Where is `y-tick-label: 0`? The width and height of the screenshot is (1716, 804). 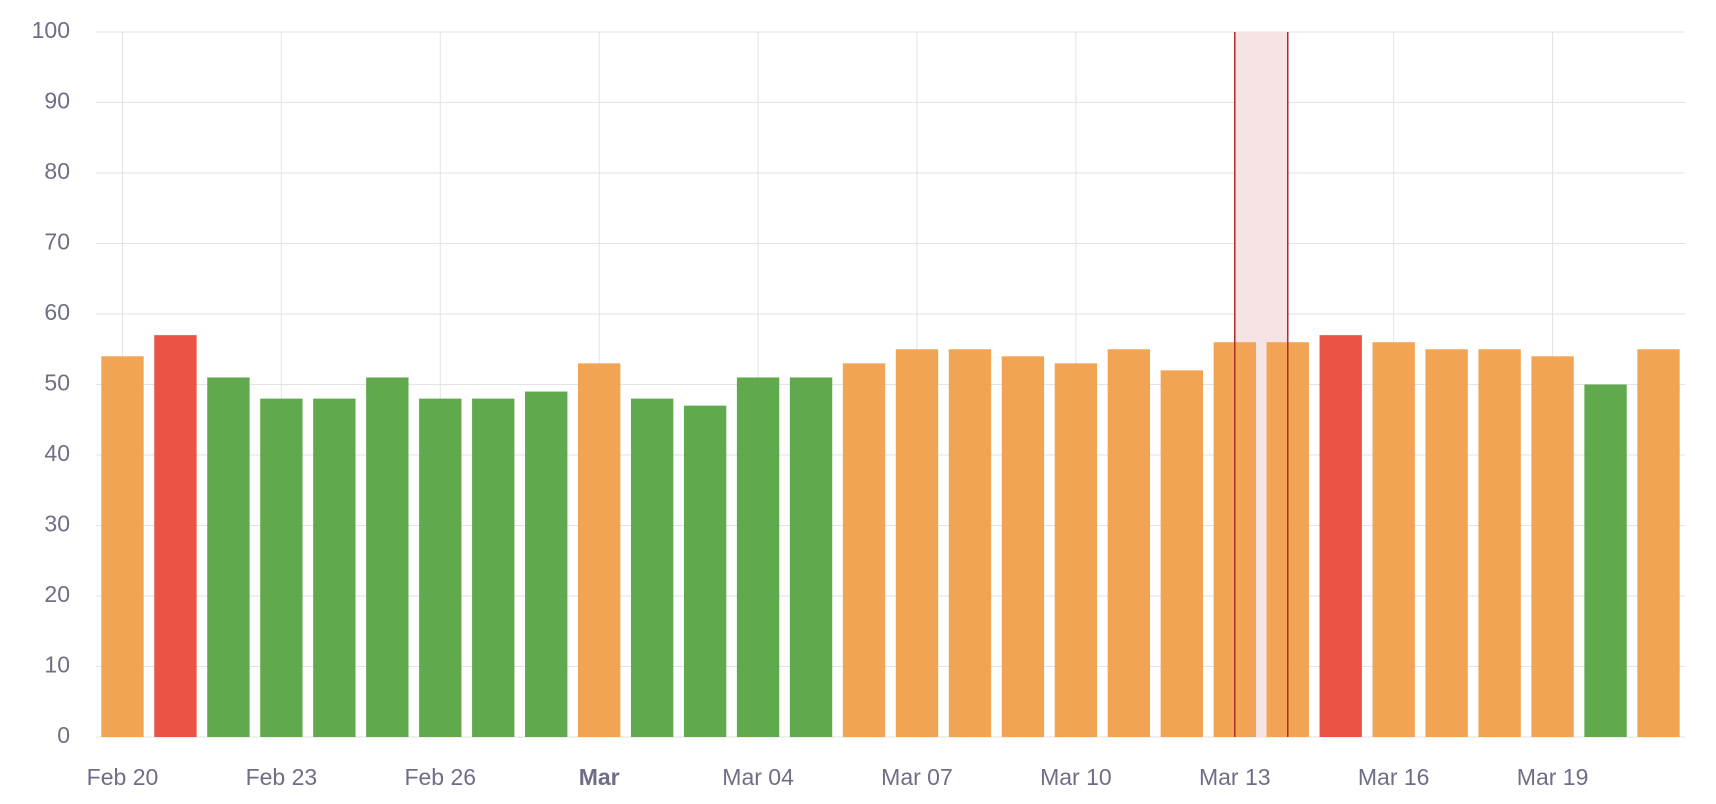 y-tick-label: 0 is located at coordinates (63, 735).